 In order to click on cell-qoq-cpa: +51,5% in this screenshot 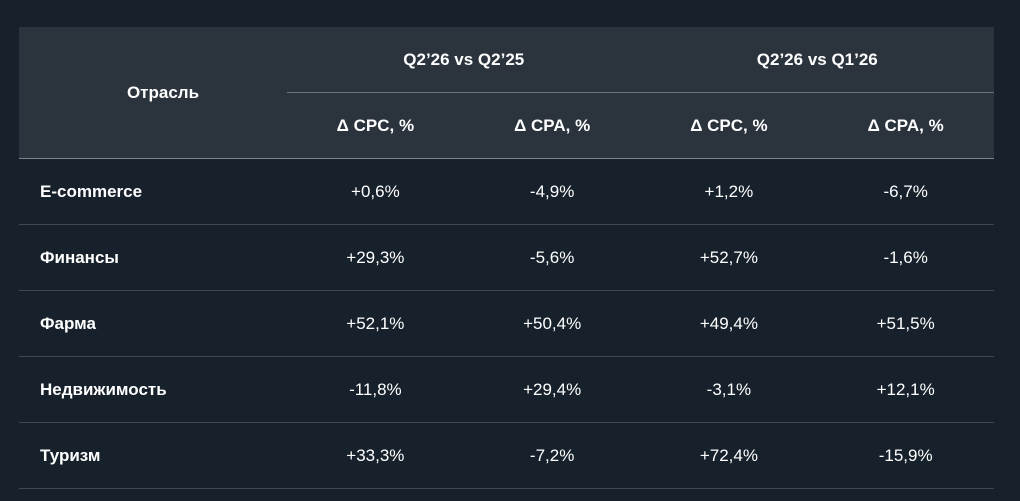, I will do `click(906, 323)`.